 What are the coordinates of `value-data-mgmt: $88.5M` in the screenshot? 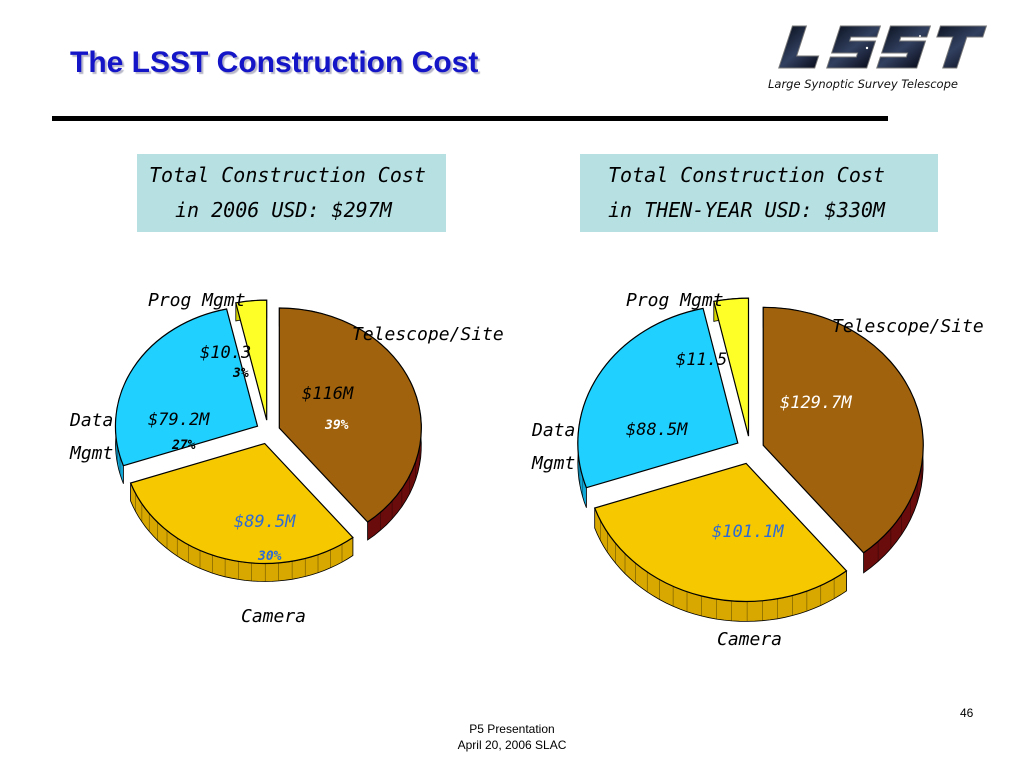 It's located at (657, 430).